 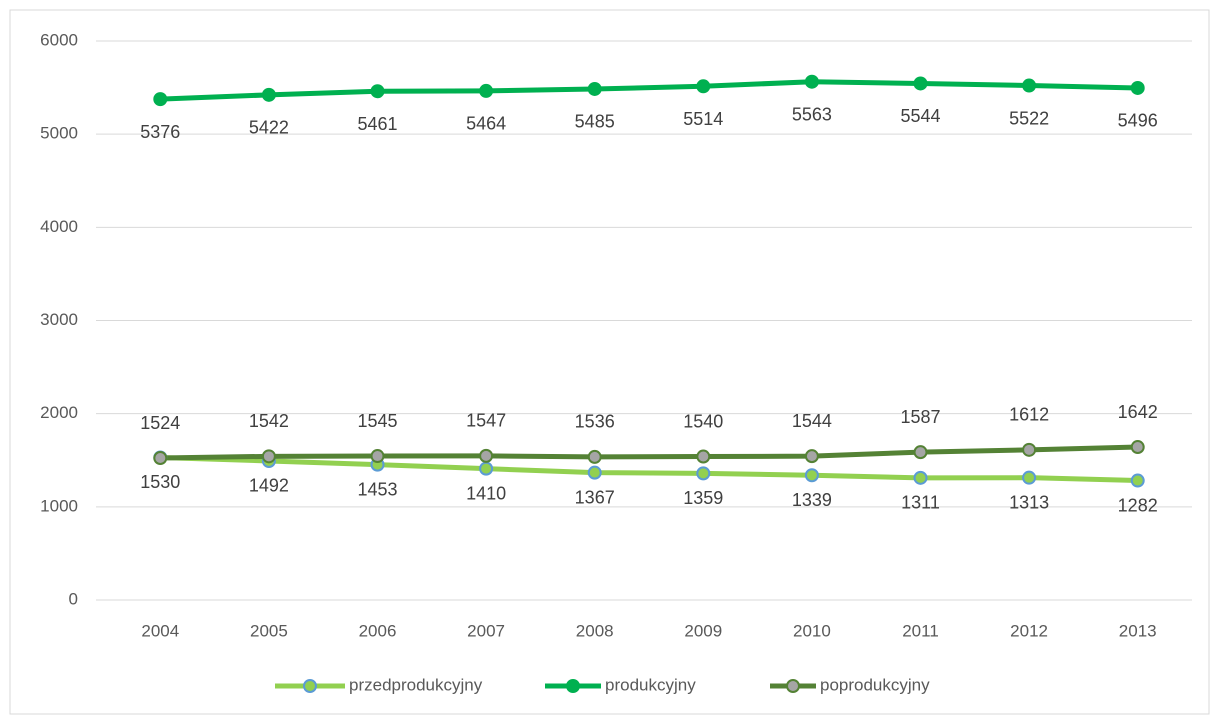 What do you see at coordinates (486, 630) in the screenshot?
I see `x-tick-label: 2007` at bounding box center [486, 630].